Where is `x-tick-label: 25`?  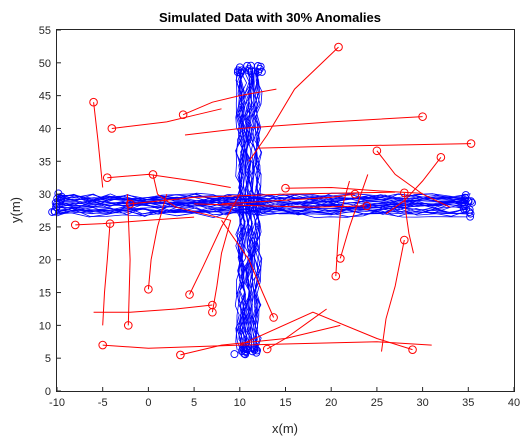 x-tick-label: 25 is located at coordinates (377, 403).